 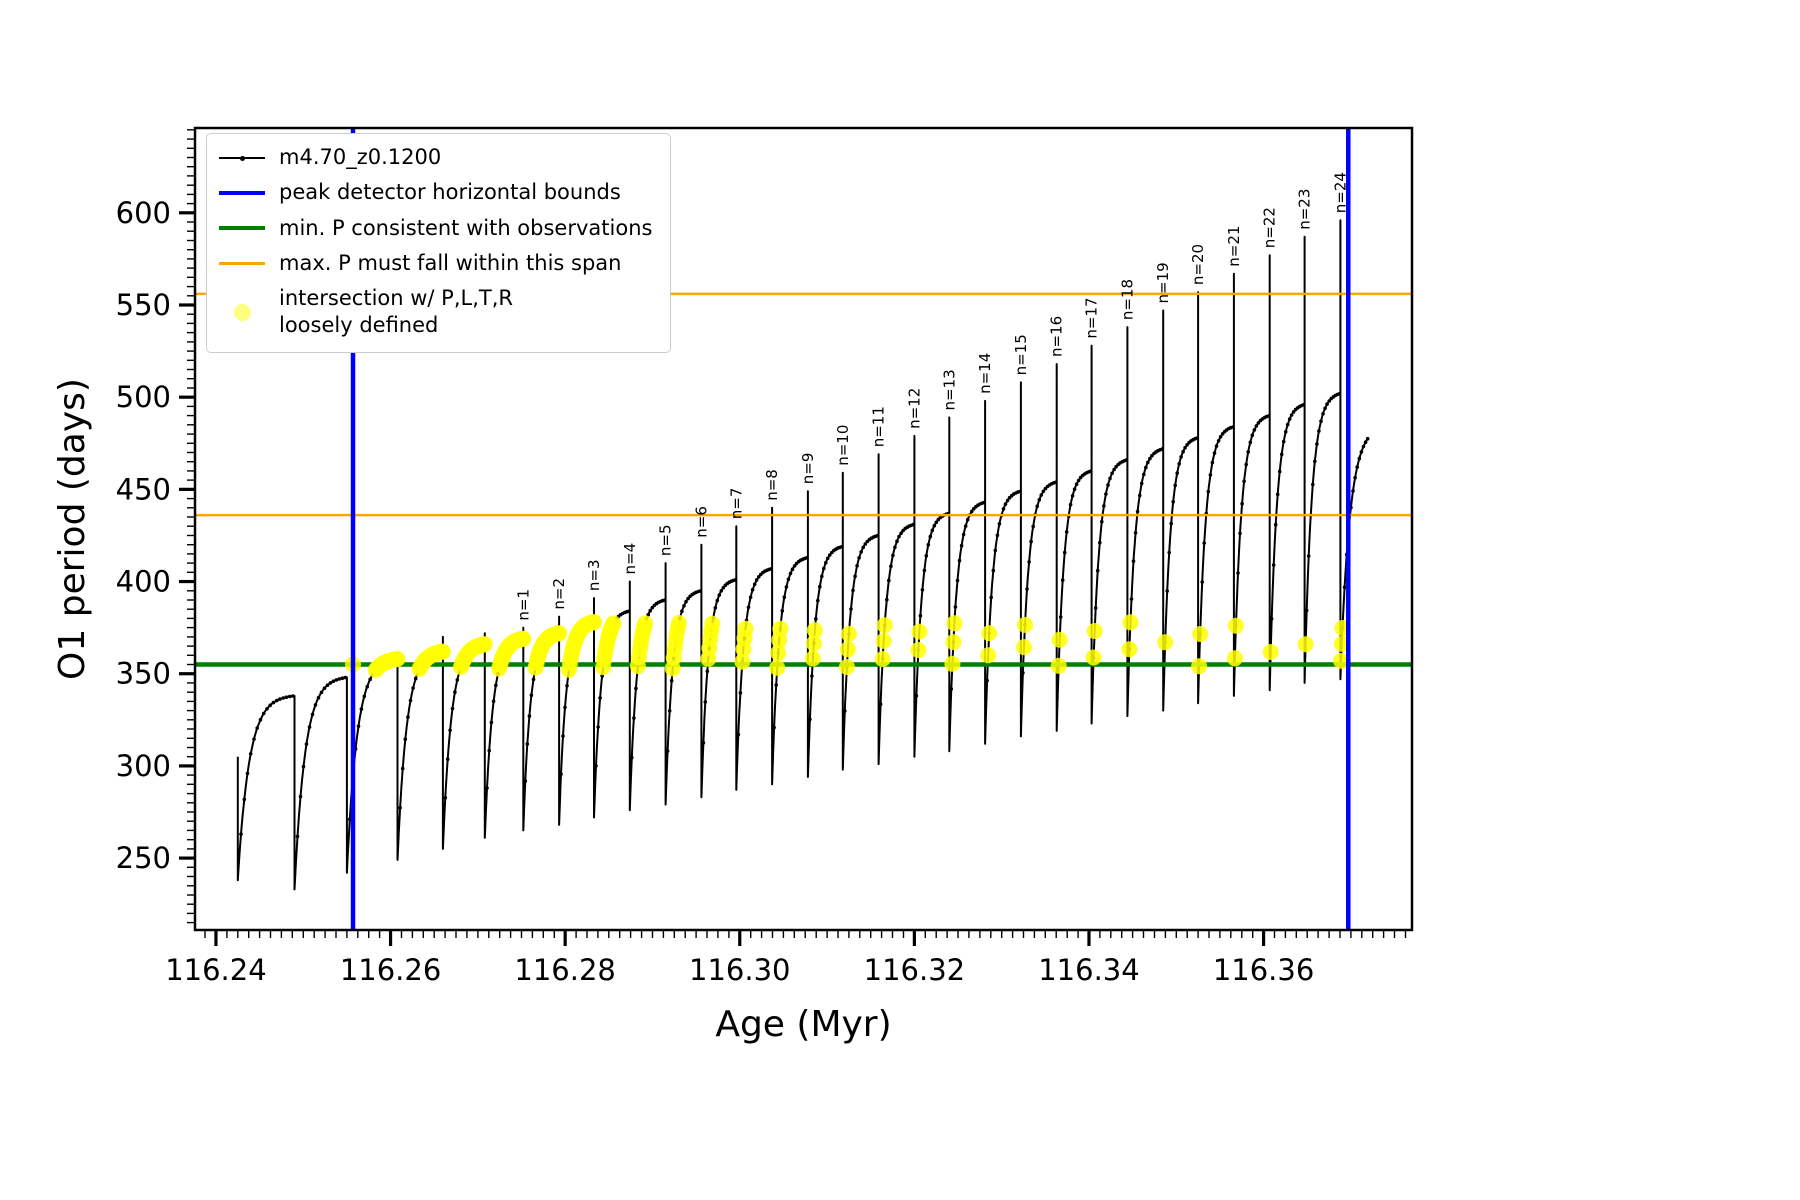 I want to click on peak-label: n=1, so click(x=523, y=605).